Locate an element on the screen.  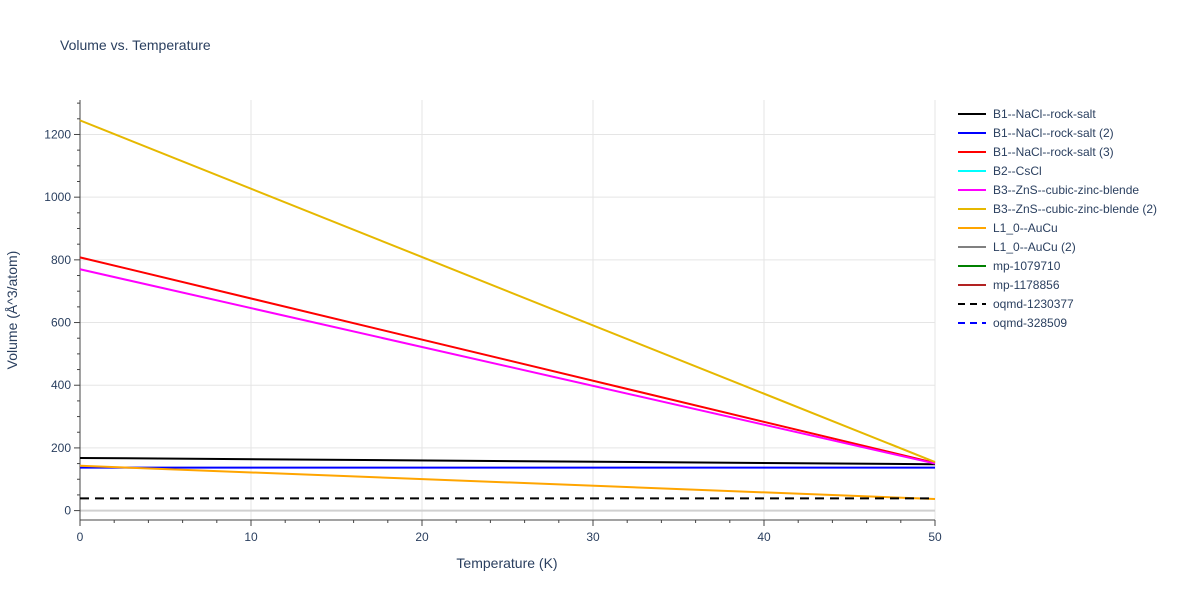
y-tick-label: 0 is located at coordinates (67, 511).